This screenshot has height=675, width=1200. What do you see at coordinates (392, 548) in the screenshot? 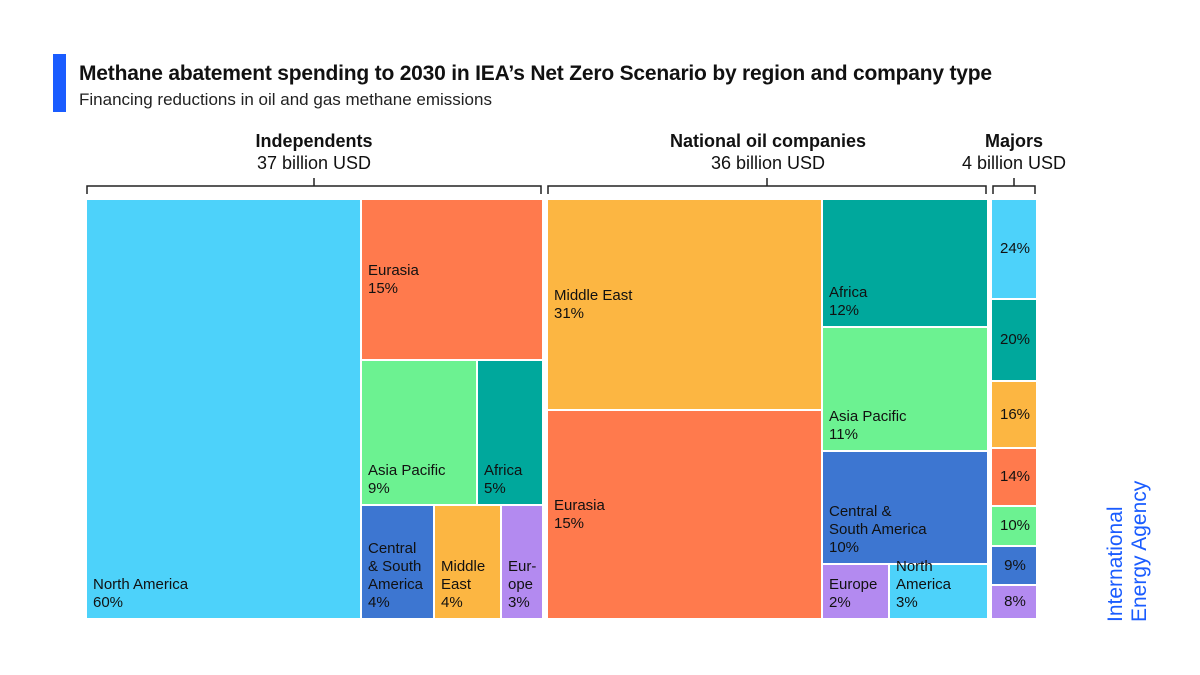
I see `cell-region-name: Central` at bounding box center [392, 548].